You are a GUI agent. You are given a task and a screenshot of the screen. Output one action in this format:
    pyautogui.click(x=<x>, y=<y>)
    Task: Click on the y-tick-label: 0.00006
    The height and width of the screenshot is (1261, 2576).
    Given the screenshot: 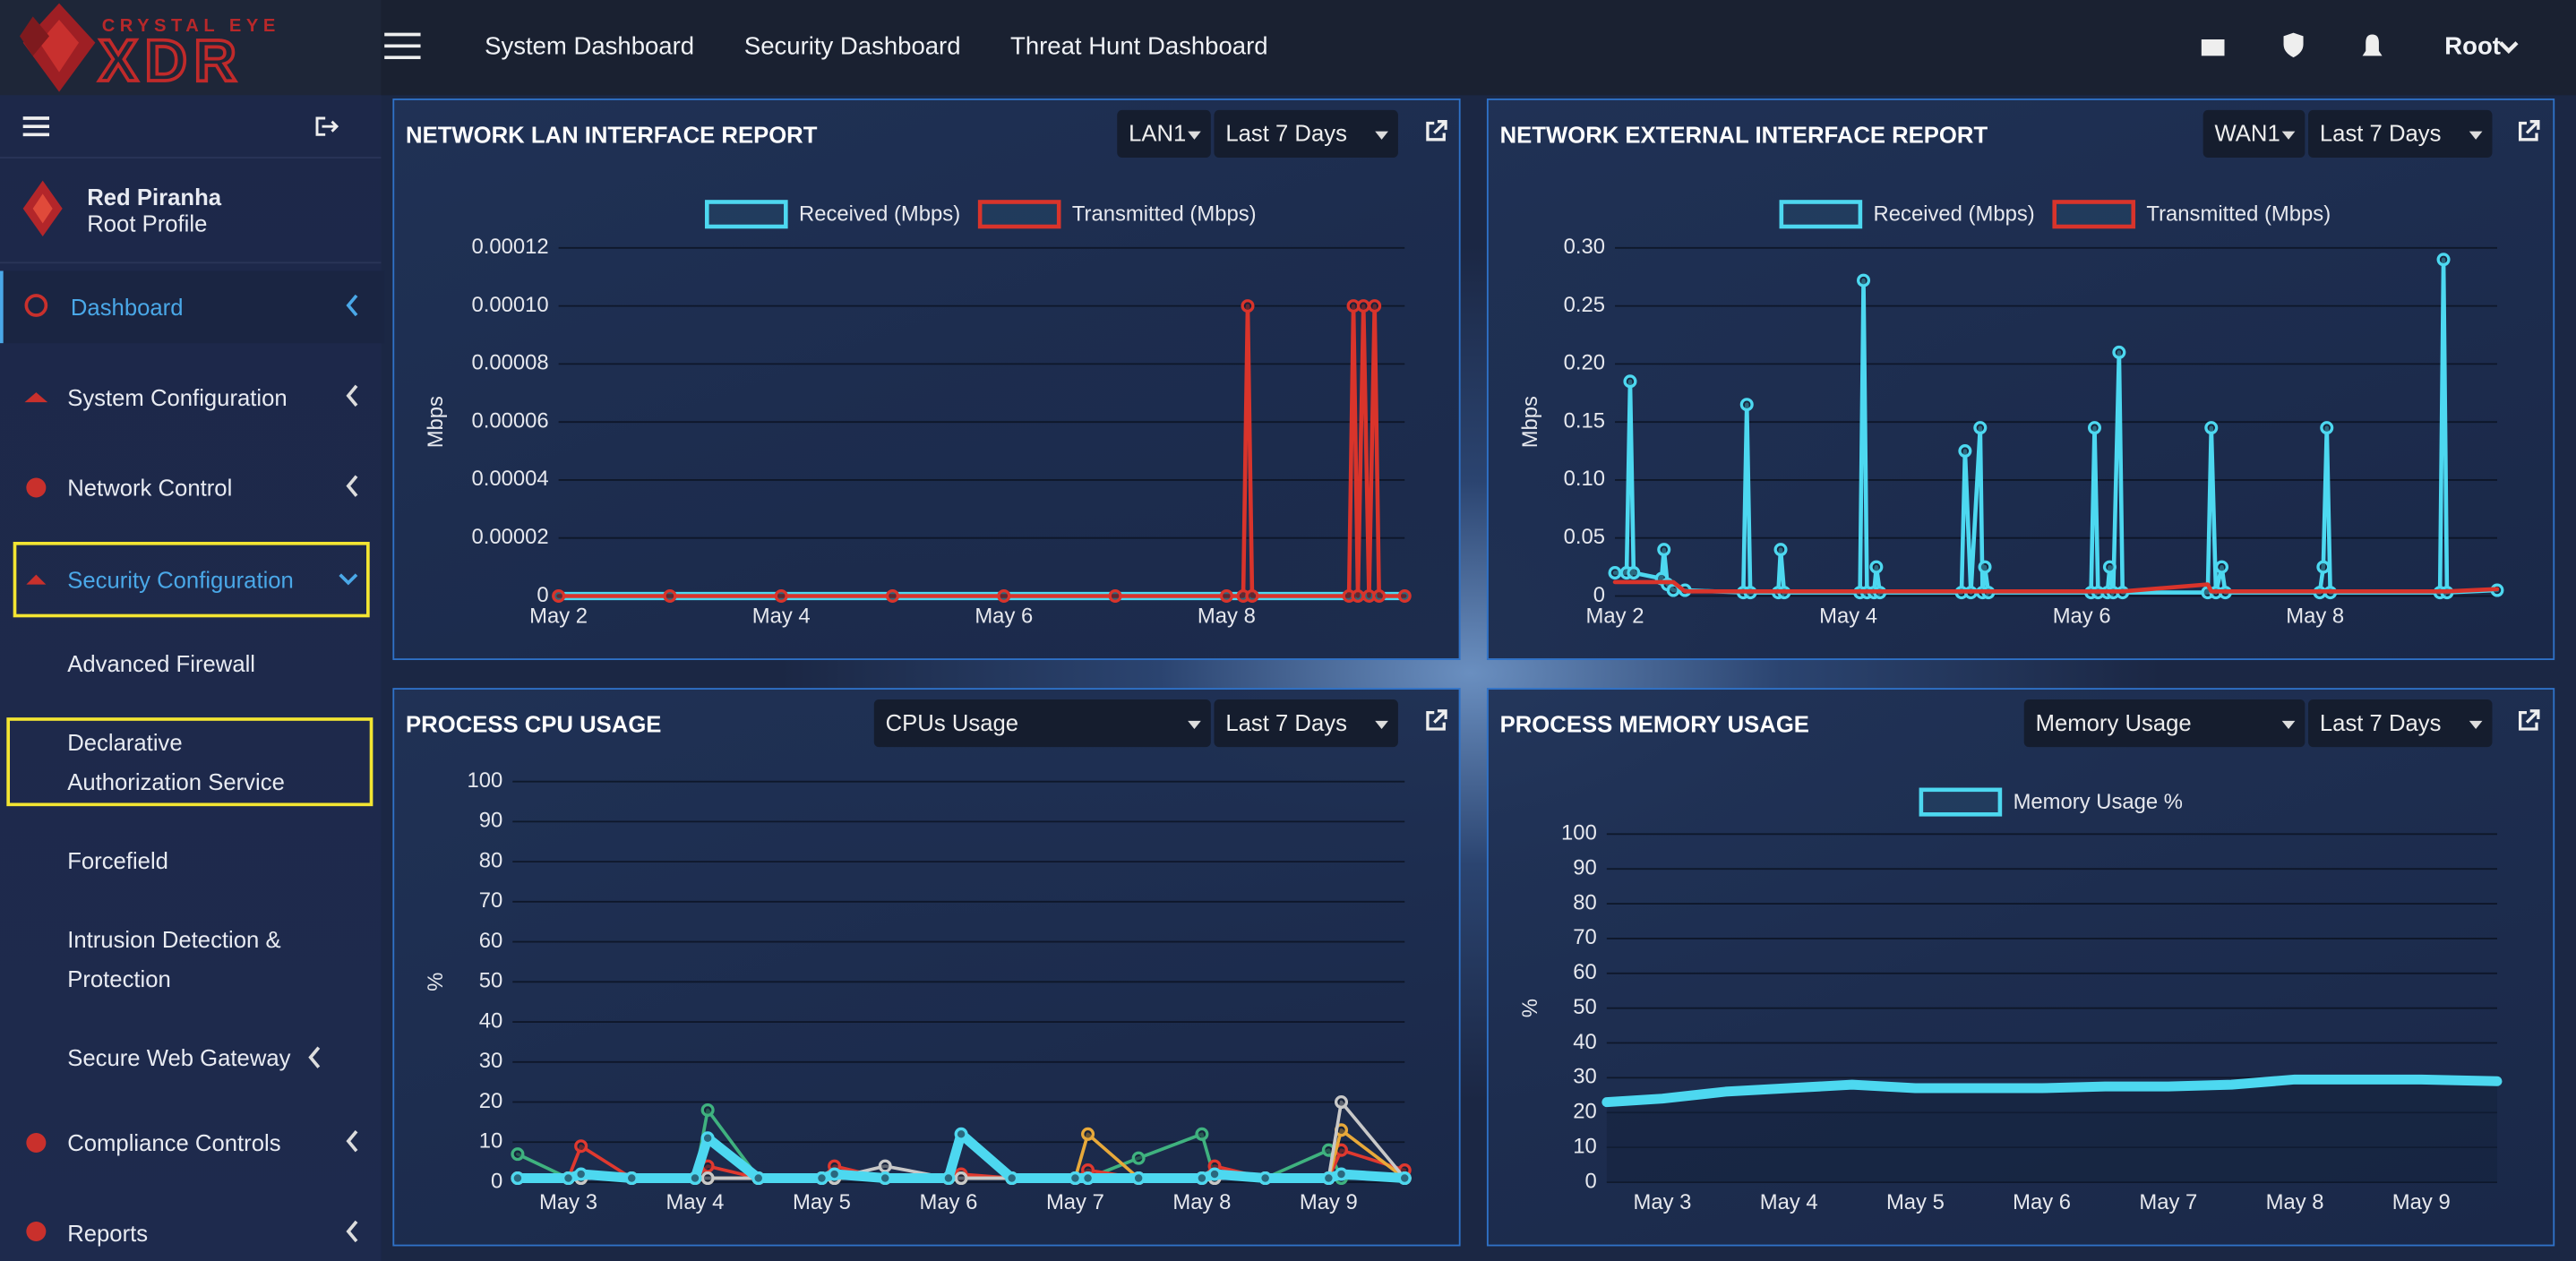 What is the action you would take?
    pyautogui.click(x=509, y=421)
    